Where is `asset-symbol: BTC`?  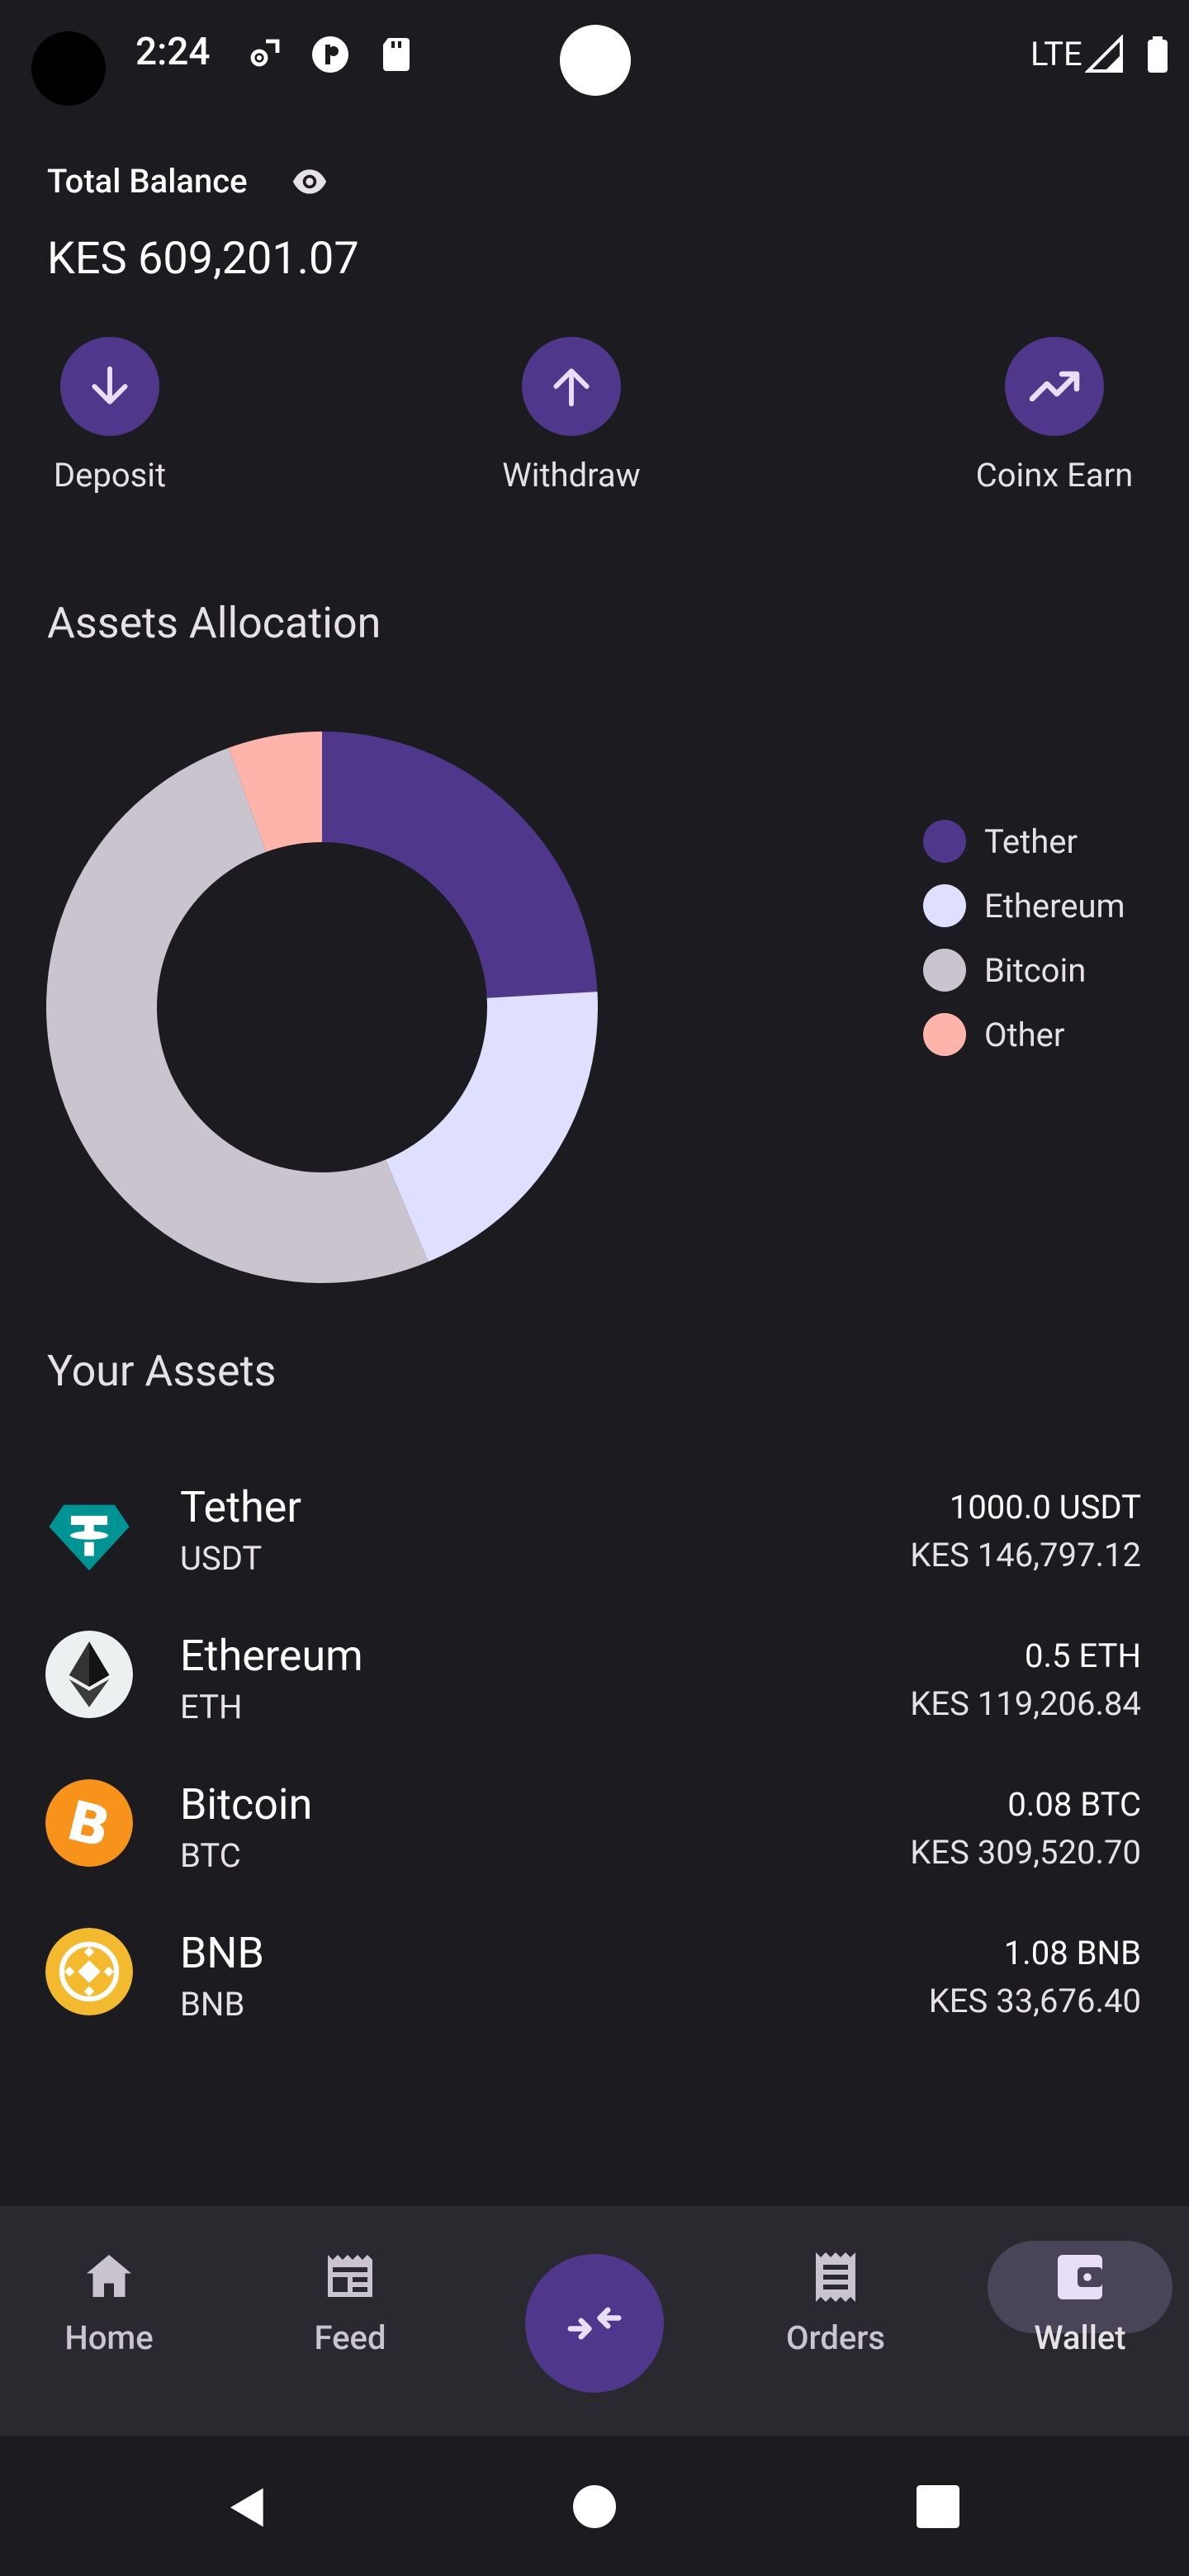
asset-symbol: BTC is located at coordinates (210, 1855).